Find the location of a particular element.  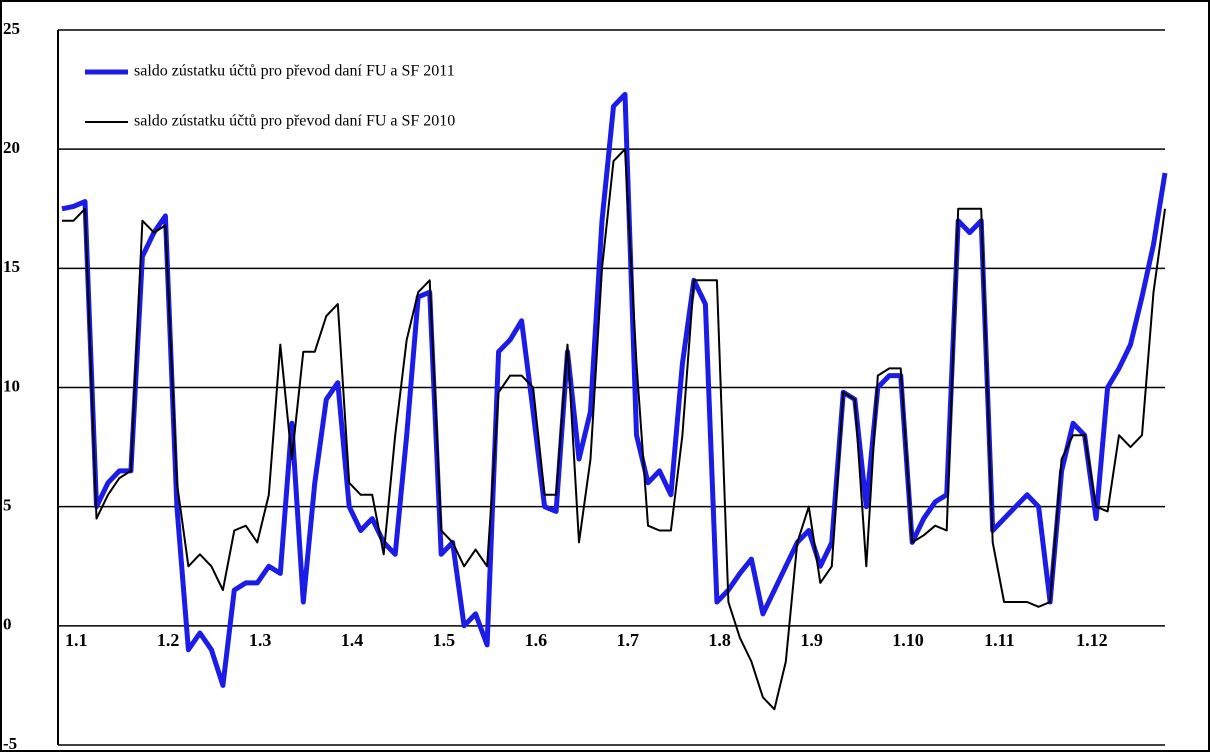

x-tick-label: 1.12 is located at coordinates (1092, 640).